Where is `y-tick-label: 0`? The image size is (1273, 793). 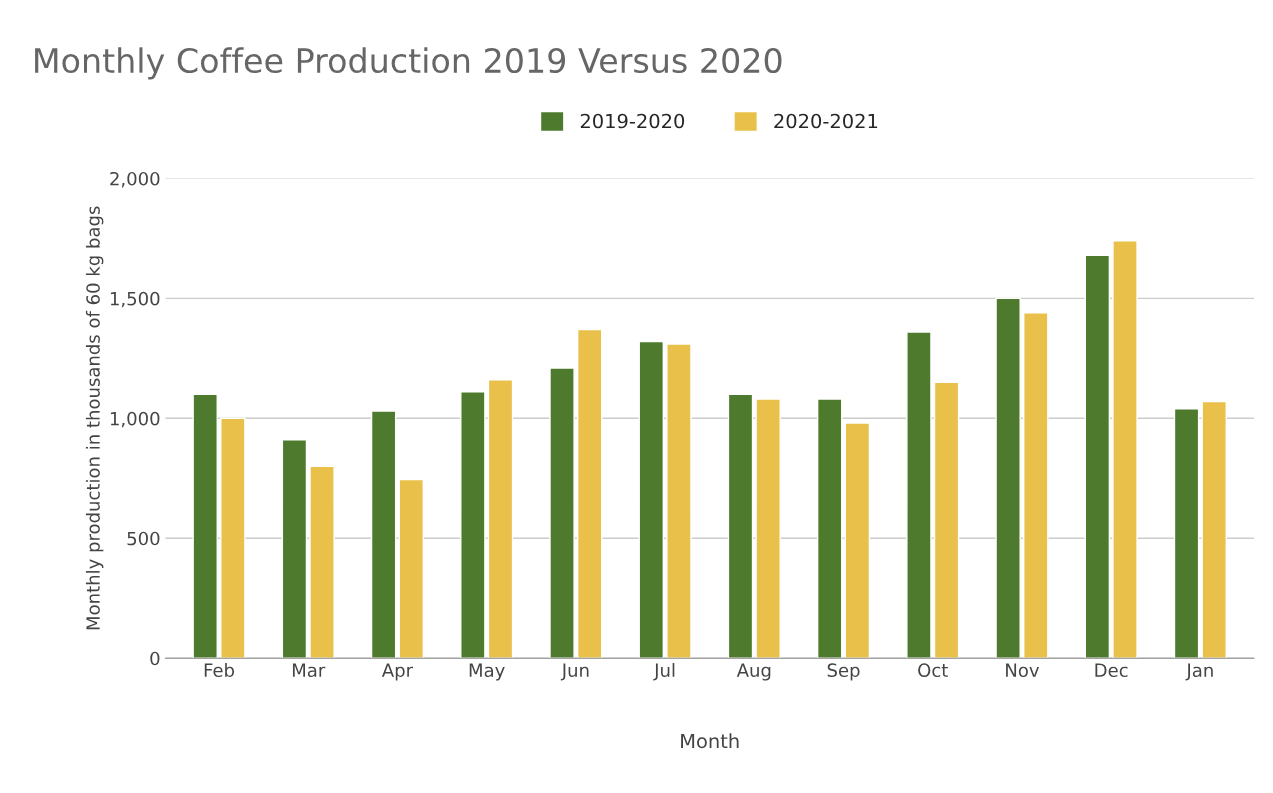 y-tick-label: 0 is located at coordinates (155, 658).